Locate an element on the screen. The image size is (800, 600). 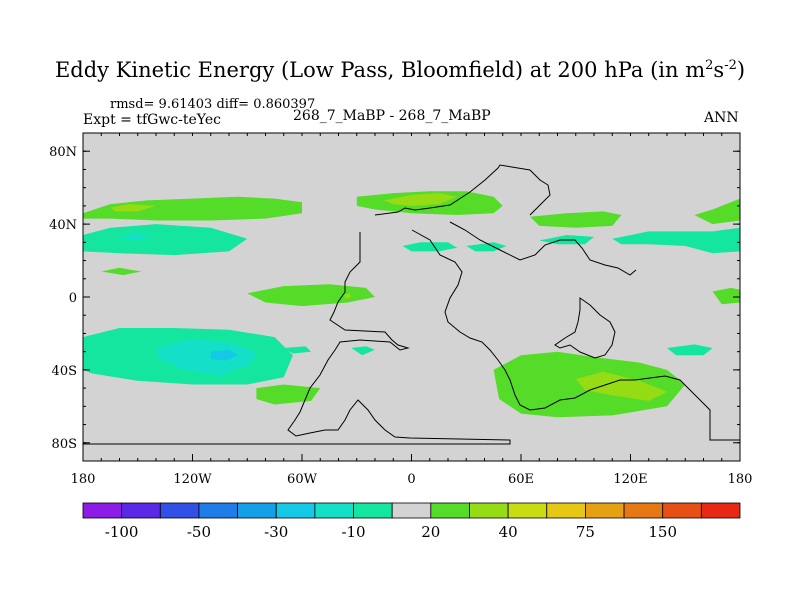
cyan-patch-south-east is located at coordinates (690, 350).